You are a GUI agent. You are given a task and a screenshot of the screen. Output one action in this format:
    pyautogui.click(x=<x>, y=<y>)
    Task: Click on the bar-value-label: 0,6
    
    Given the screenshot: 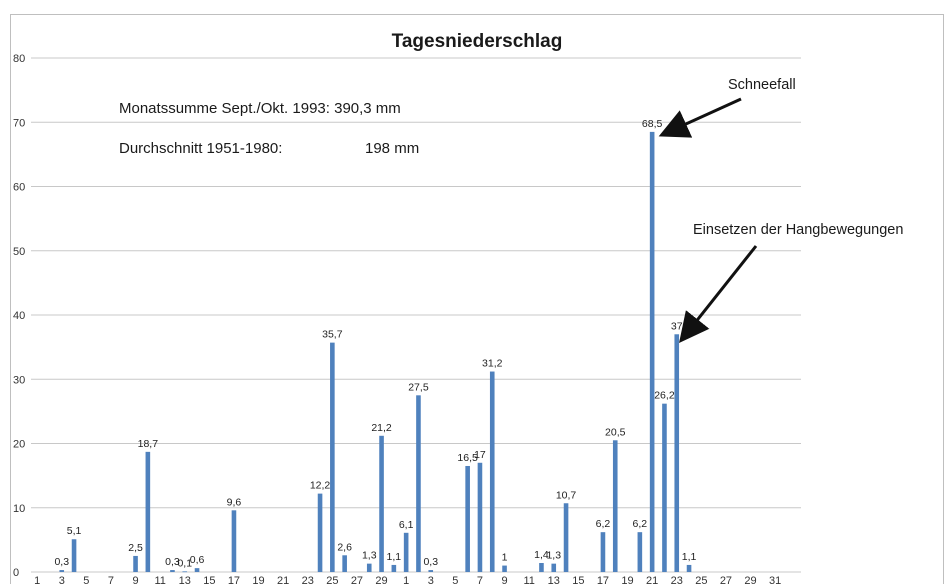 What is the action you would take?
    pyautogui.click(x=197, y=560)
    